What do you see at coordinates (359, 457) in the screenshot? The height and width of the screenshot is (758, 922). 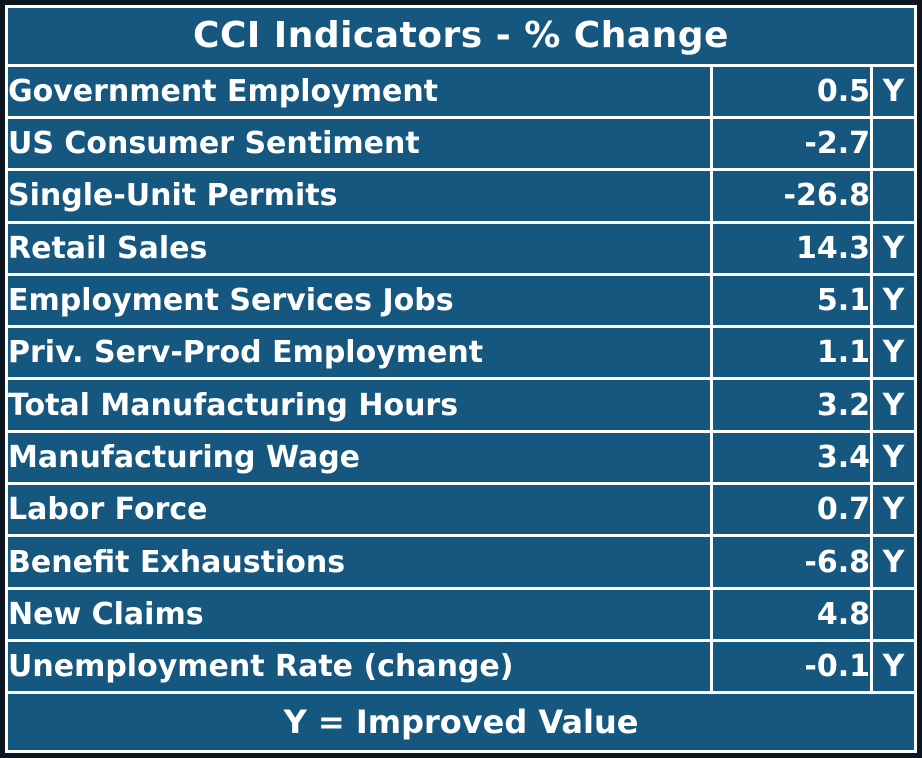 I see `indicator-label: Manufacturing Wage` at bounding box center [359, 457].